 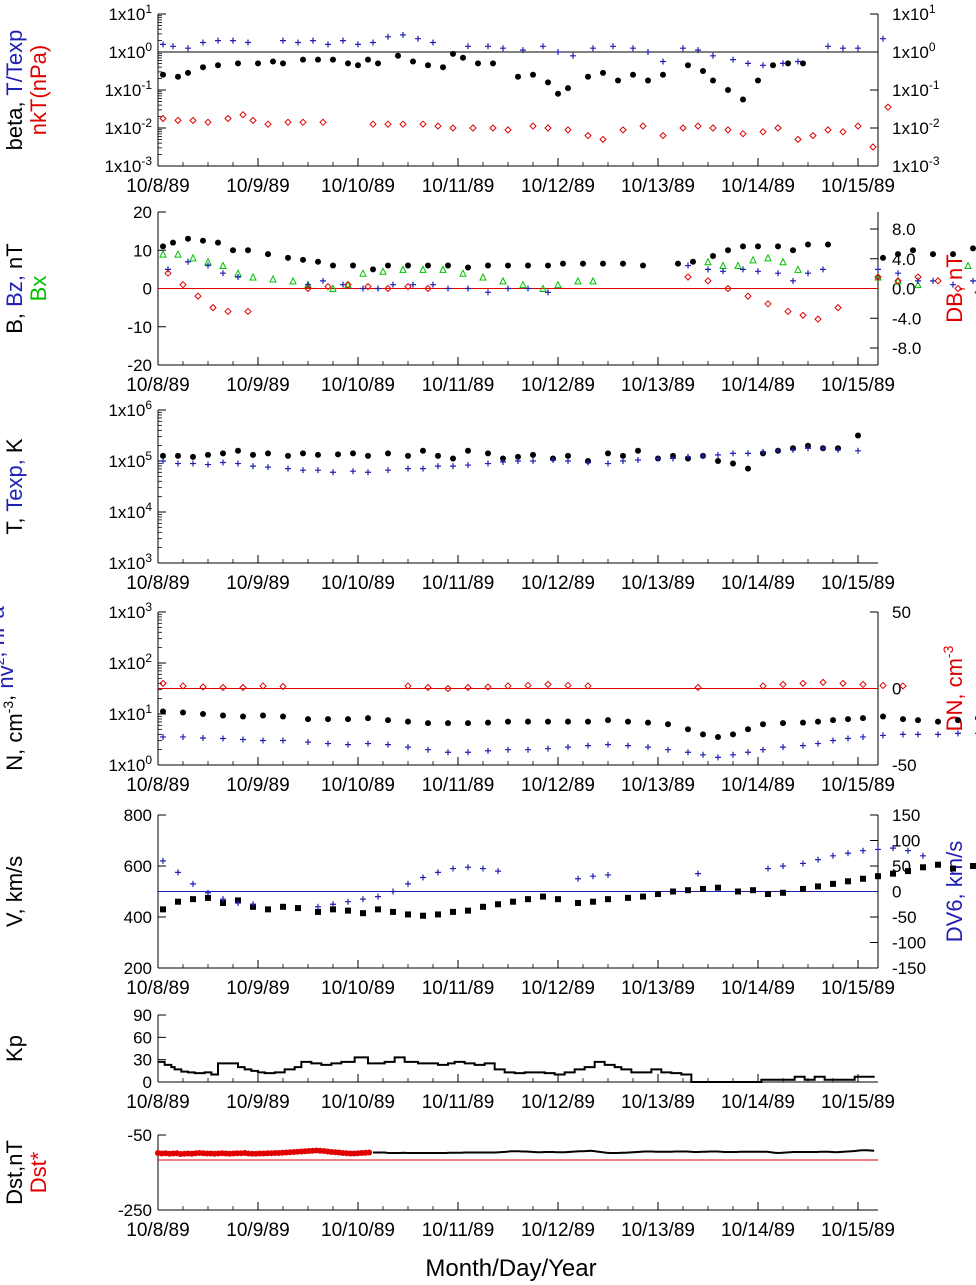 I want to click on left-tick-label: 0, so click(x=147, y=1082).